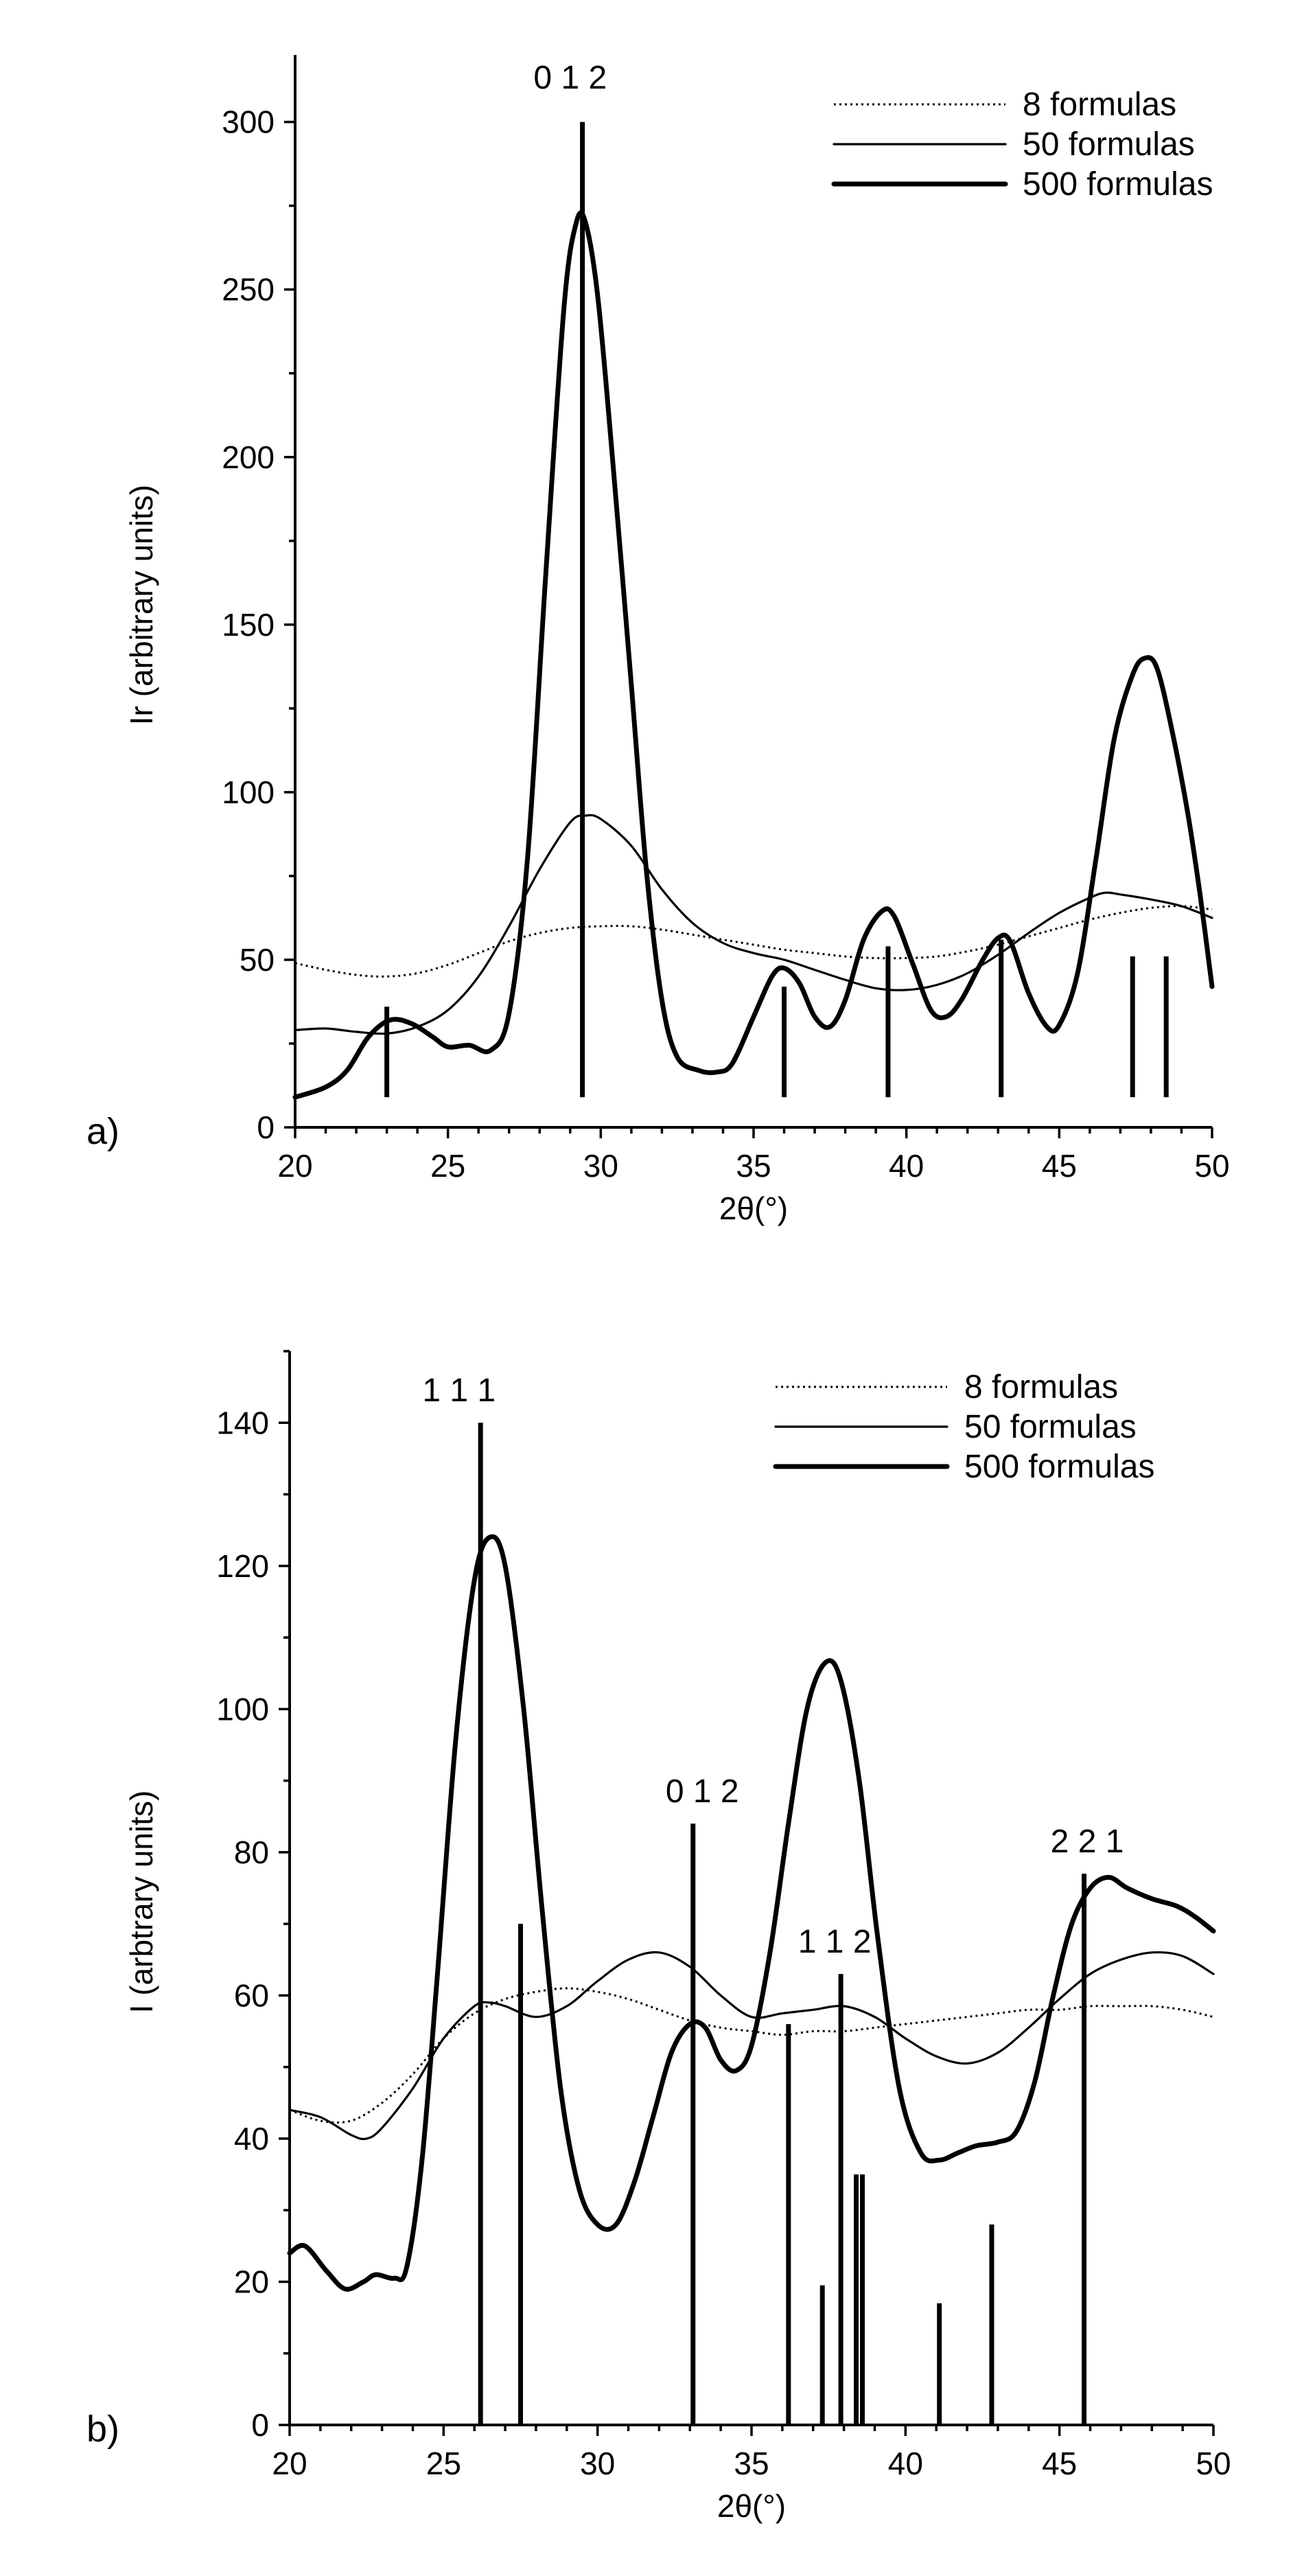 The height and width of the screenshot is (2576, 1315). Describe the element at coordinates (835, 1942) in the screenshot. I see `peak-label: 1 1 2` at that location.